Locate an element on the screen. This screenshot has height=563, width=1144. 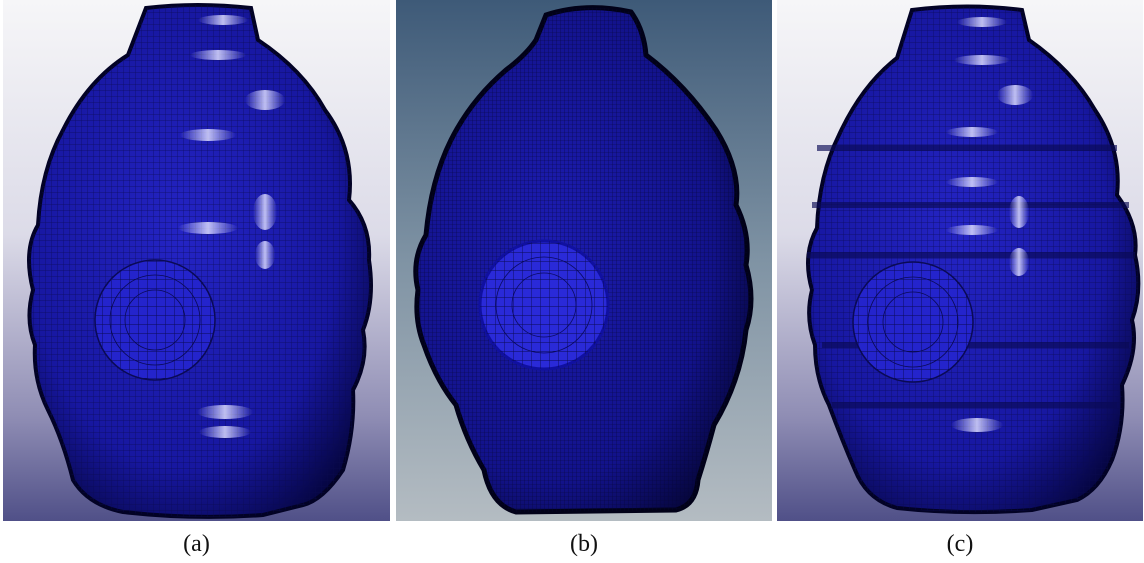
ring-bands is located at coordinates (971, 276).